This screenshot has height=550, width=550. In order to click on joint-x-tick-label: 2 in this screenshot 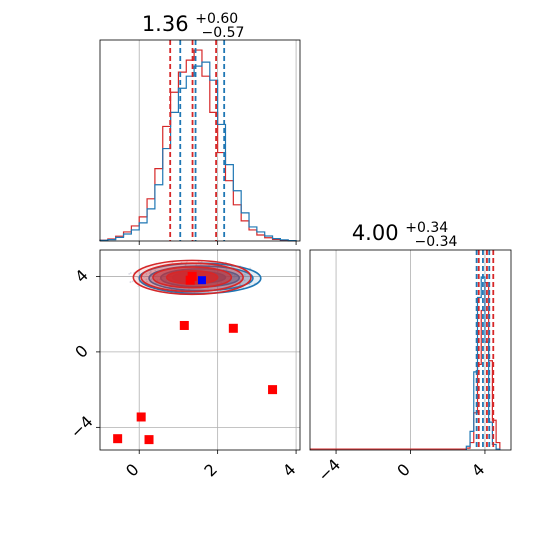, I will do `click(210, 470)`.